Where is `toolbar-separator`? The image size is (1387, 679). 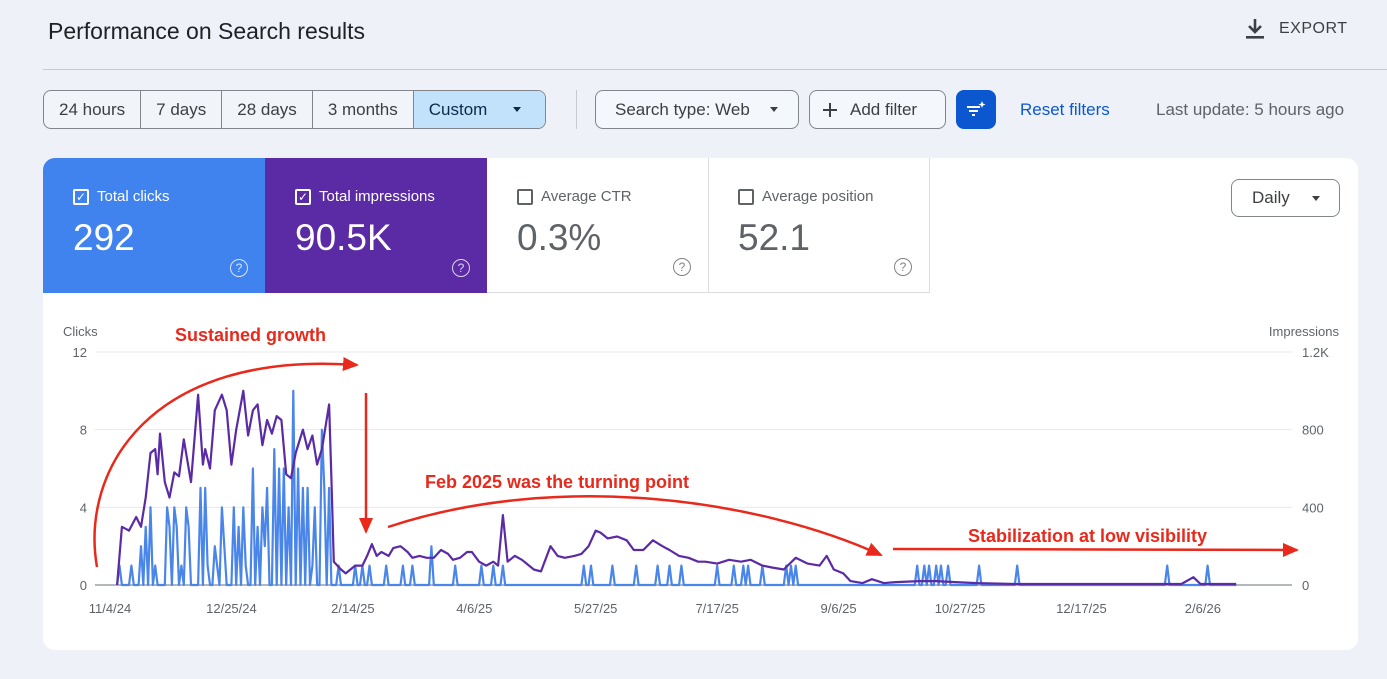 toolbar-separator is located at coordinates (576, 109).